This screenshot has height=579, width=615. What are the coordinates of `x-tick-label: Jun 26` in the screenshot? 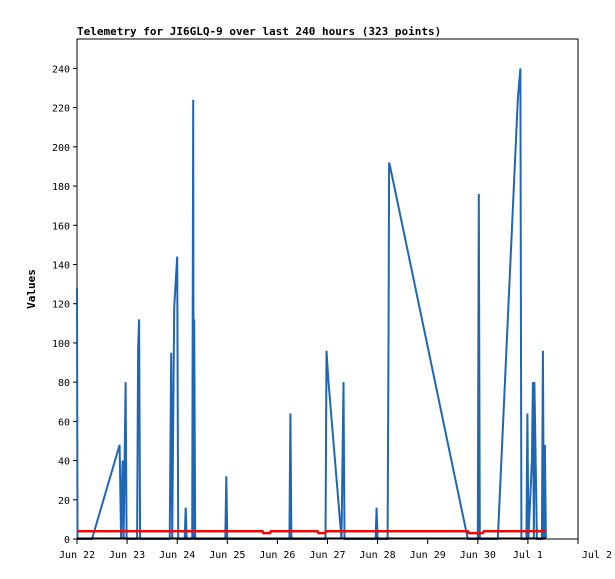 It's located at (277, 555).